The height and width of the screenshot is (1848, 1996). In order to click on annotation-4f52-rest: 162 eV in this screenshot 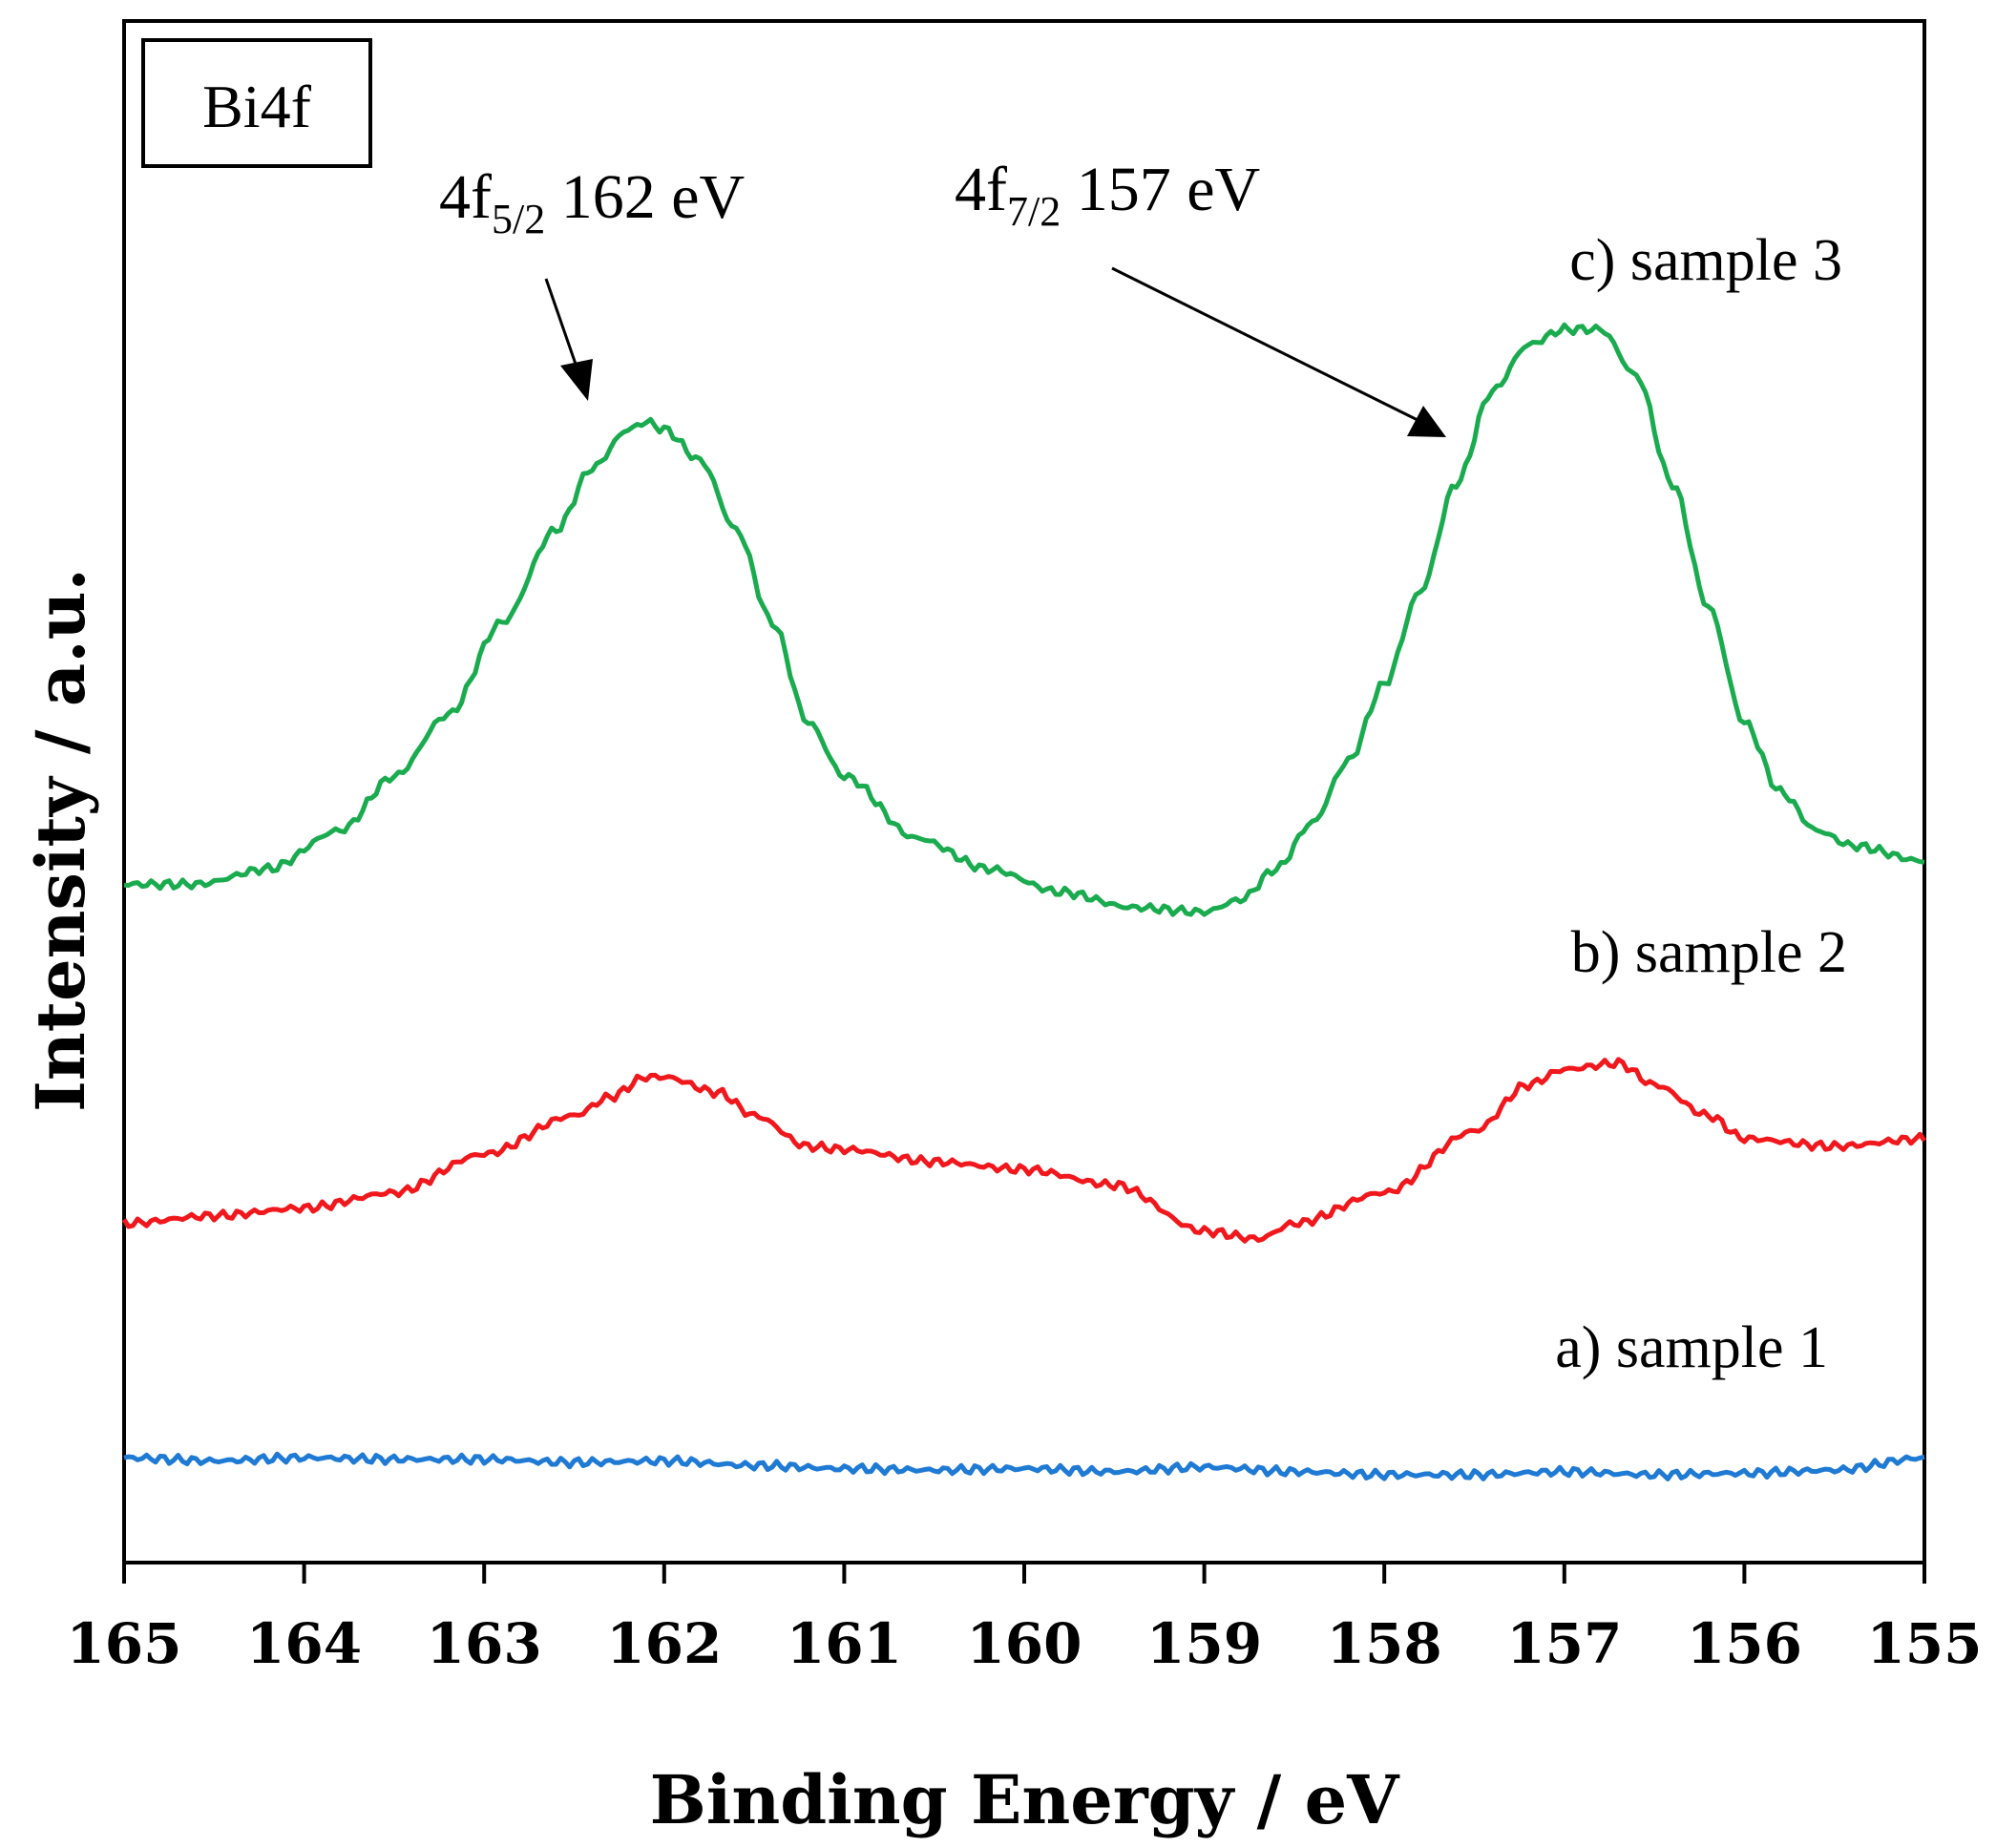, I will do `click(645, 197)`.